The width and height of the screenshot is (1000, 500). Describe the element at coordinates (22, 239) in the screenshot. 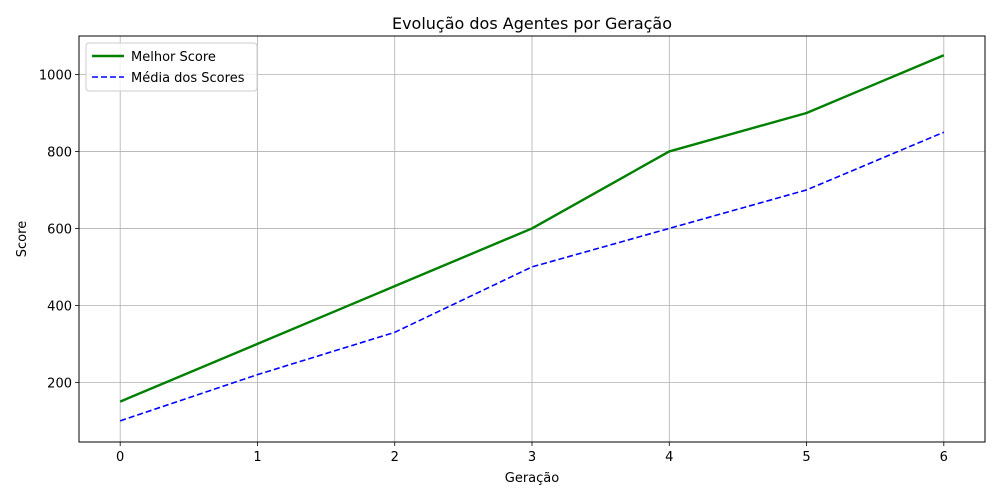

I see `y-axis-label: Score` at that location.